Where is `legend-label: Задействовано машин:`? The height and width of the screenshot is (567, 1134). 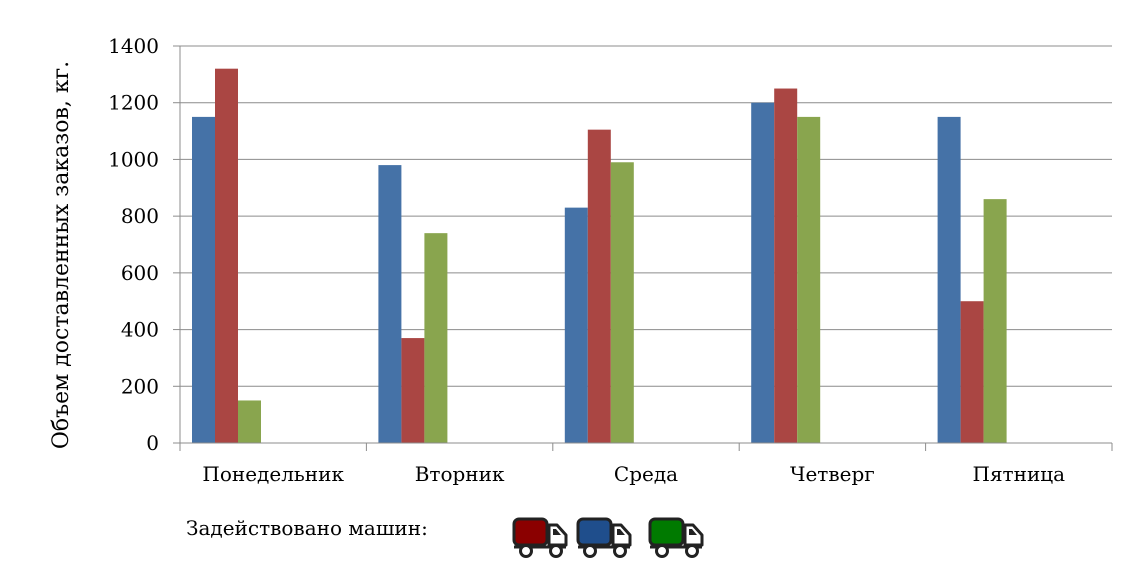
legend-label: Задействовано машин: is located at coordinates (307, 528).